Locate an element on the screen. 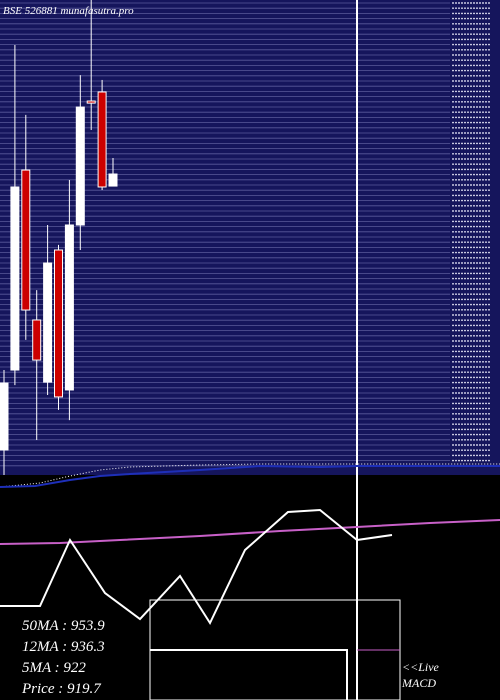 The height and width of the screenshot is (700, 500). ma5-line is located at coordinates (250, 532).